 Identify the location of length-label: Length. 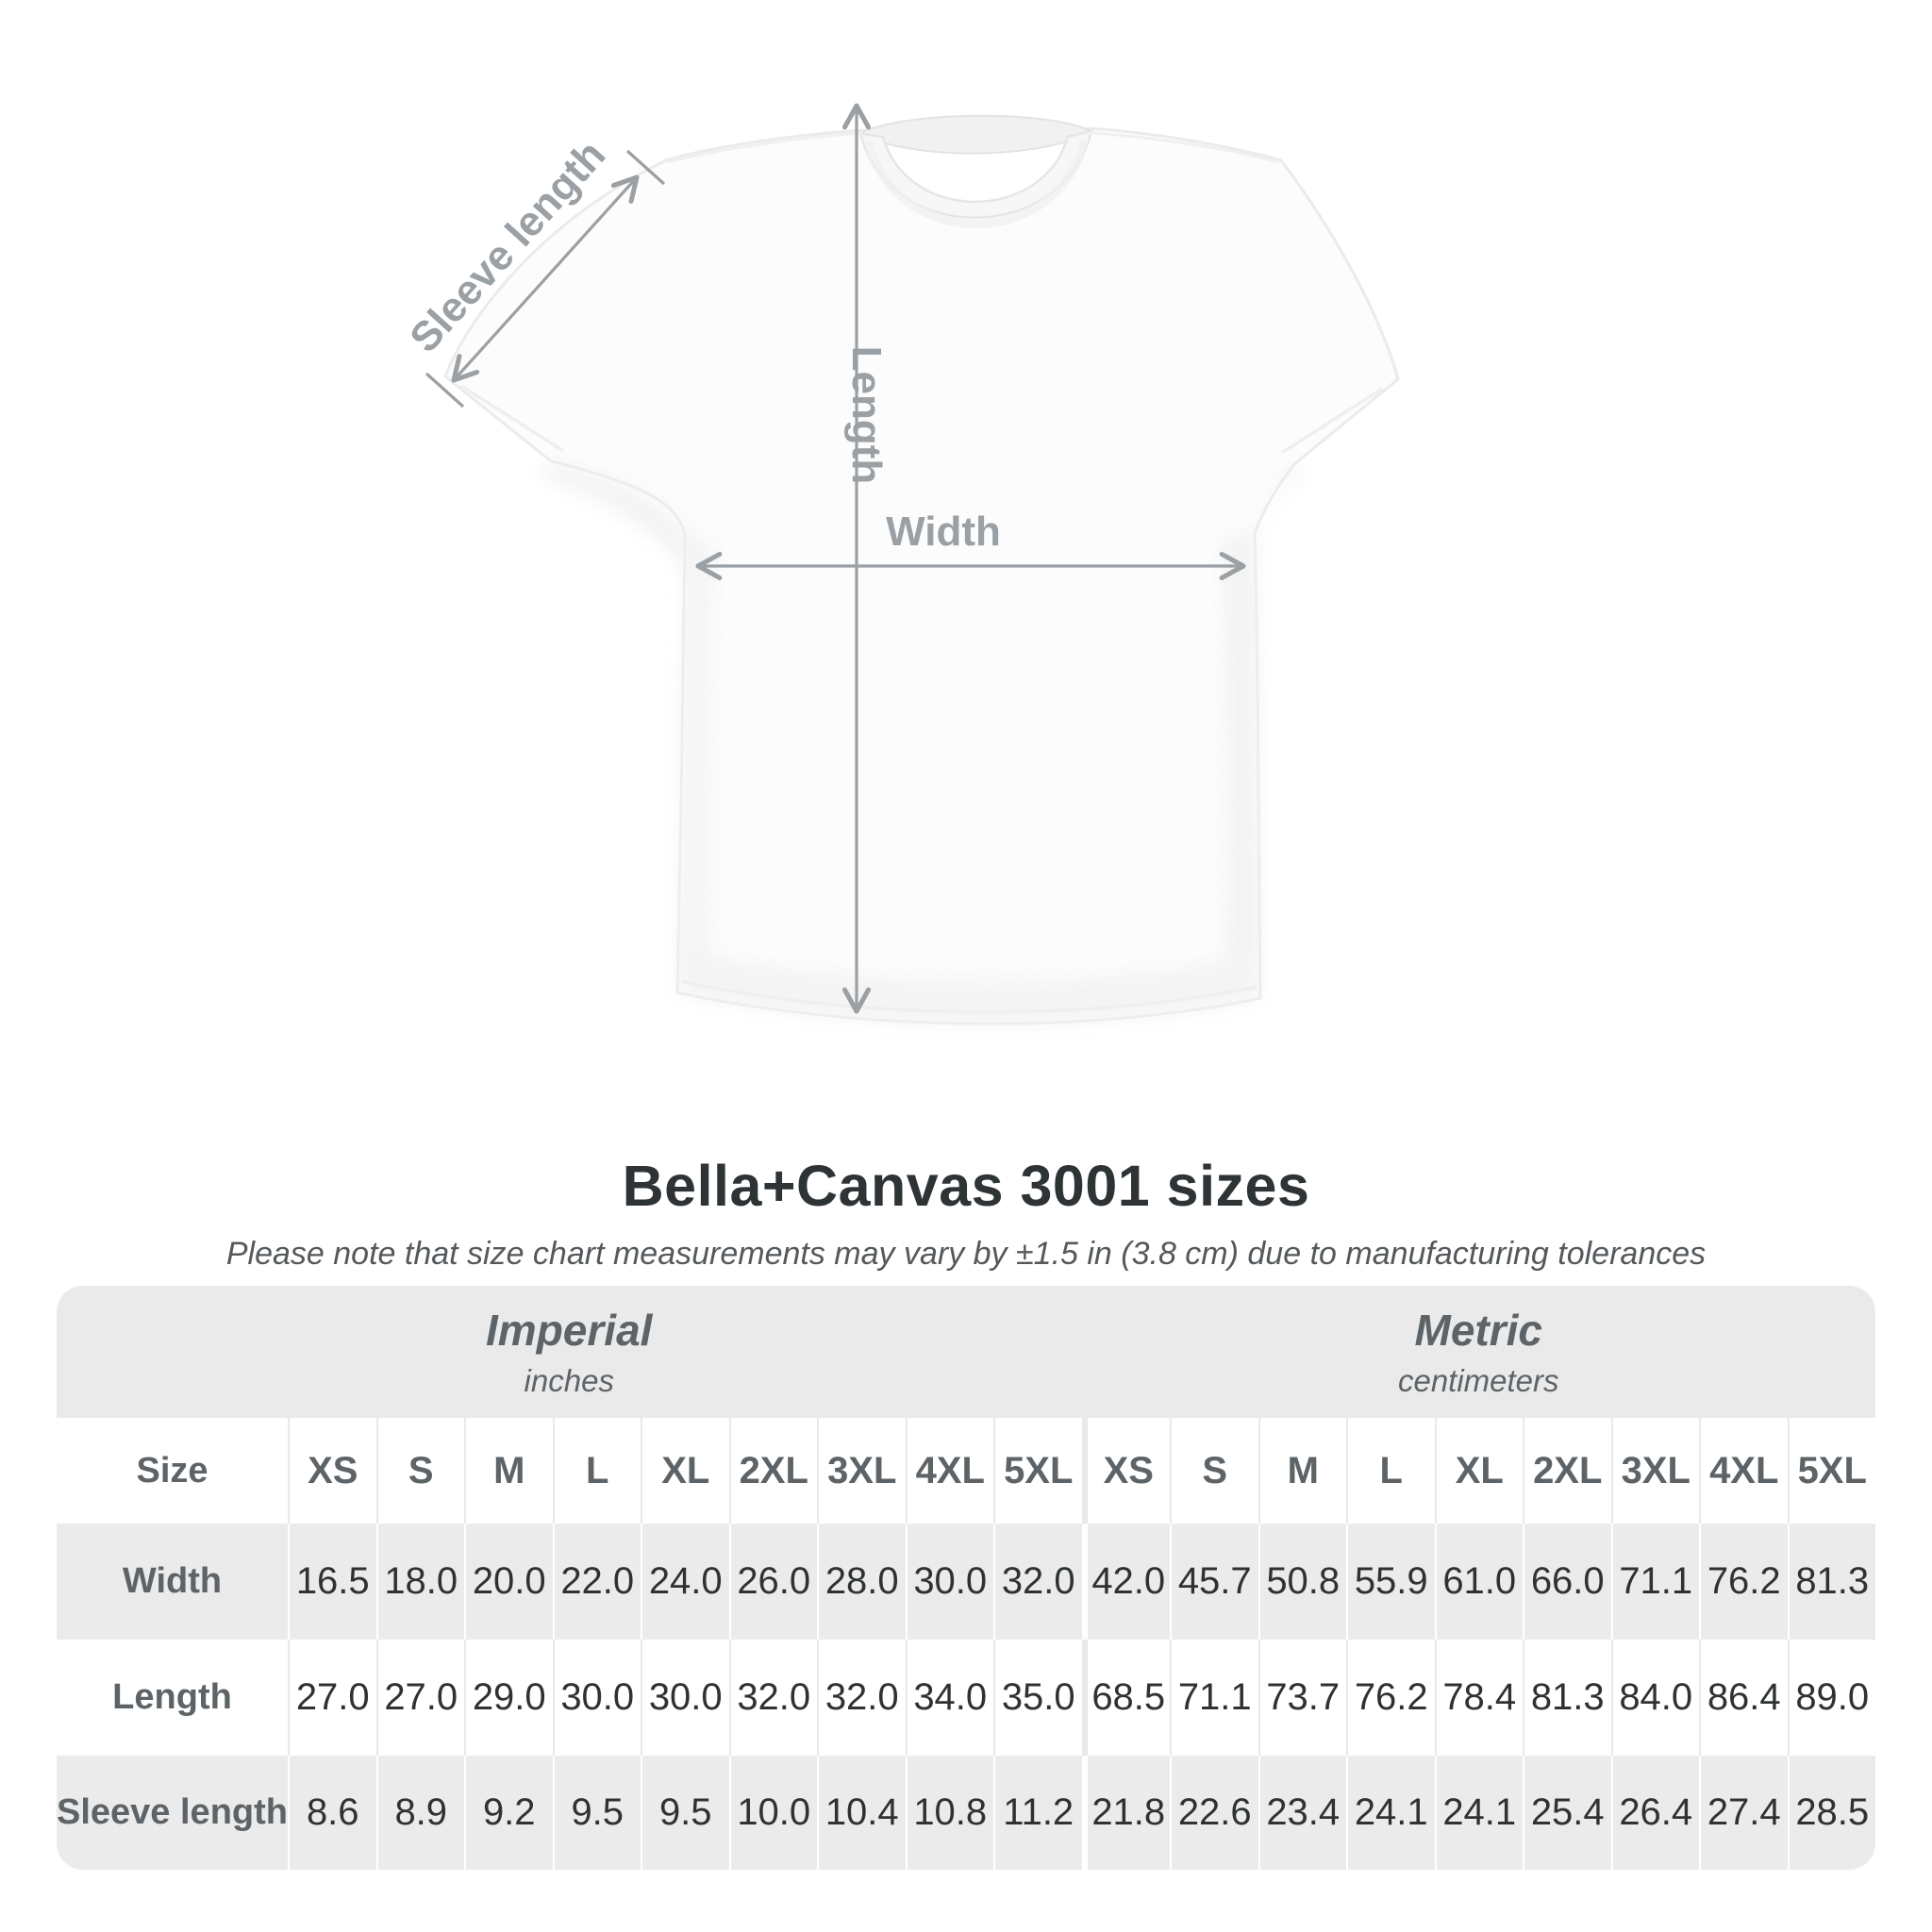
(866, 415).